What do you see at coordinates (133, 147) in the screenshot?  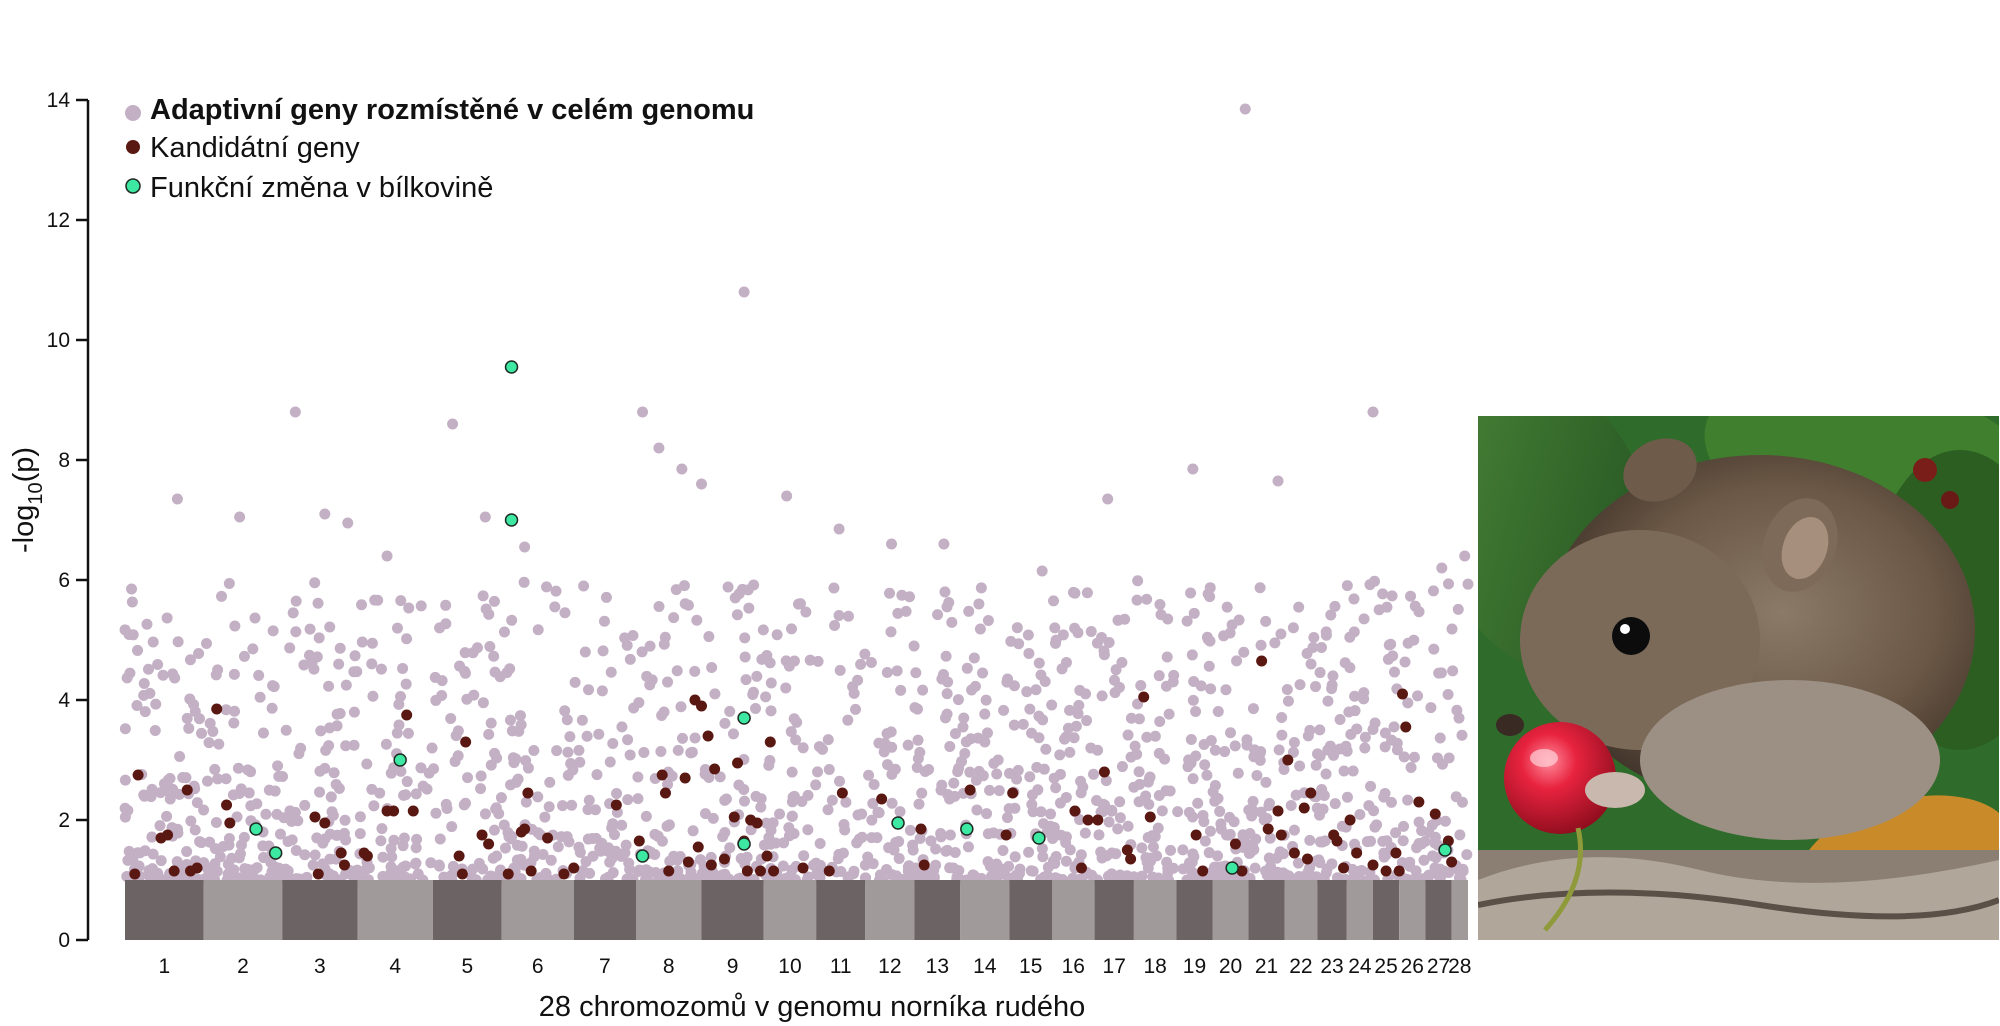 I see `legend-marker-candidate` at bounding box center [133, 147].